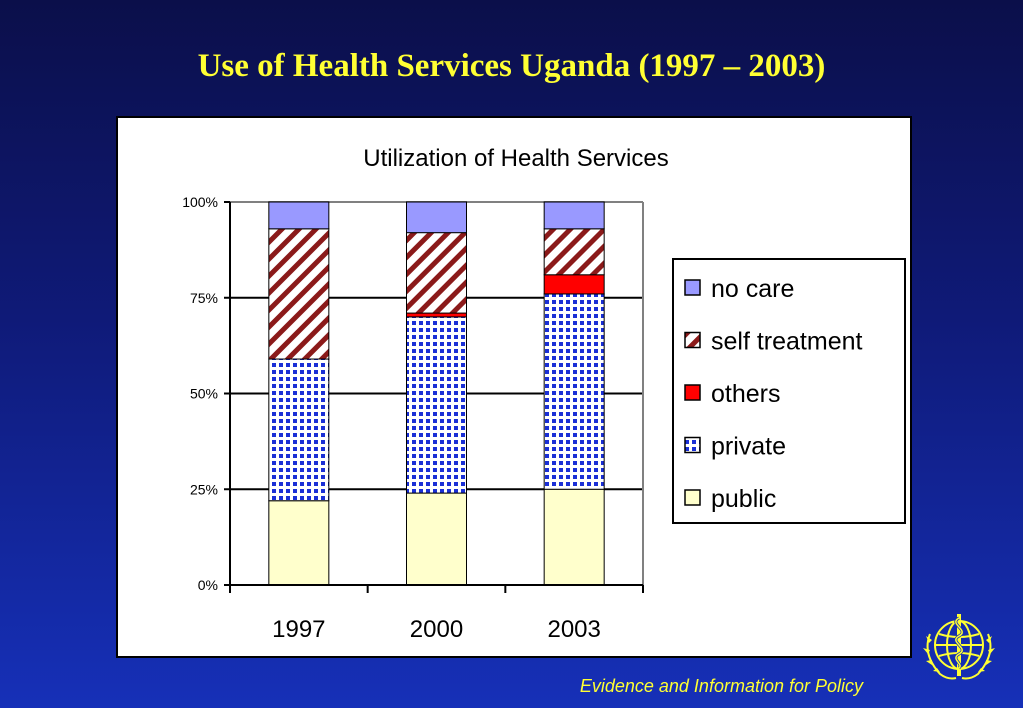 The height and width of the screenshot is (708, 1023). I want to click on legend-box, so click(789, 391).